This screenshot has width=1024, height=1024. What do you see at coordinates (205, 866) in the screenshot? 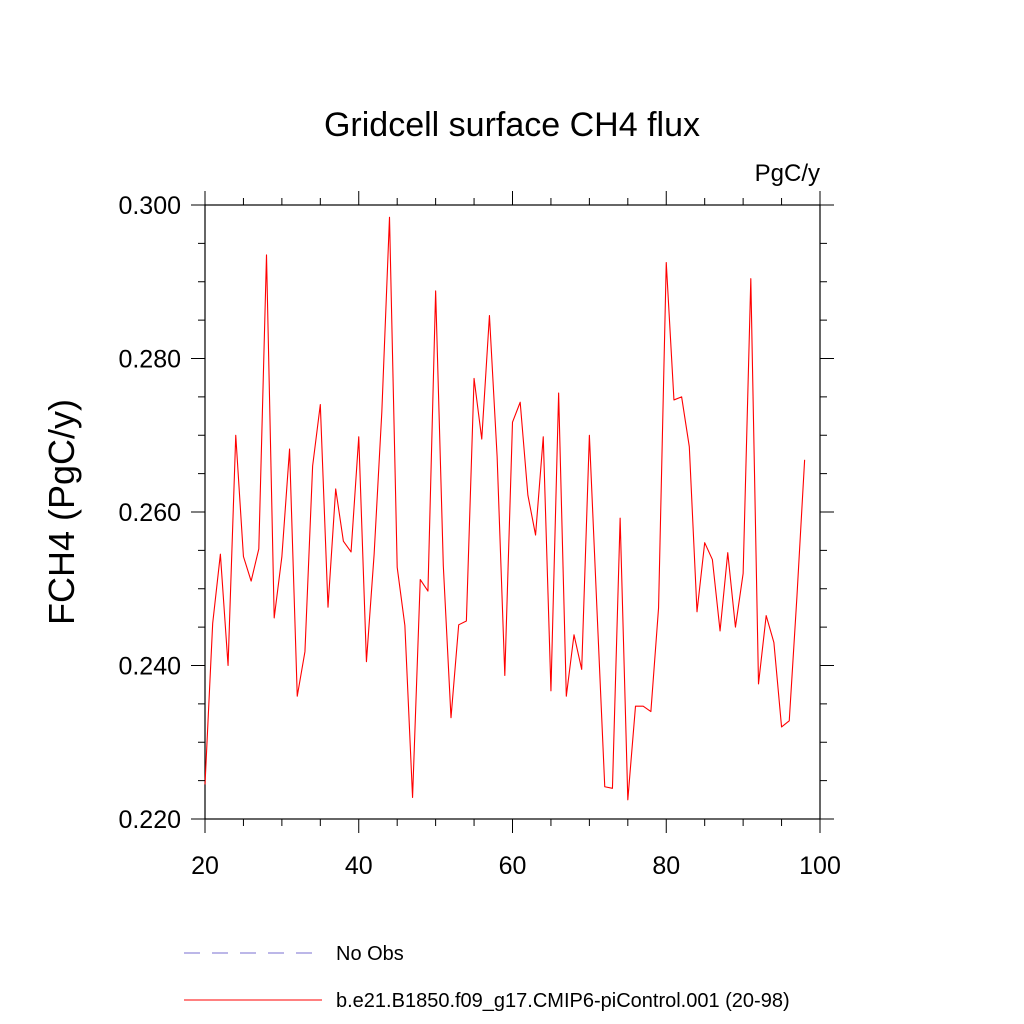
I see `x-tick-label: 20` at bounding box center [205, 866].